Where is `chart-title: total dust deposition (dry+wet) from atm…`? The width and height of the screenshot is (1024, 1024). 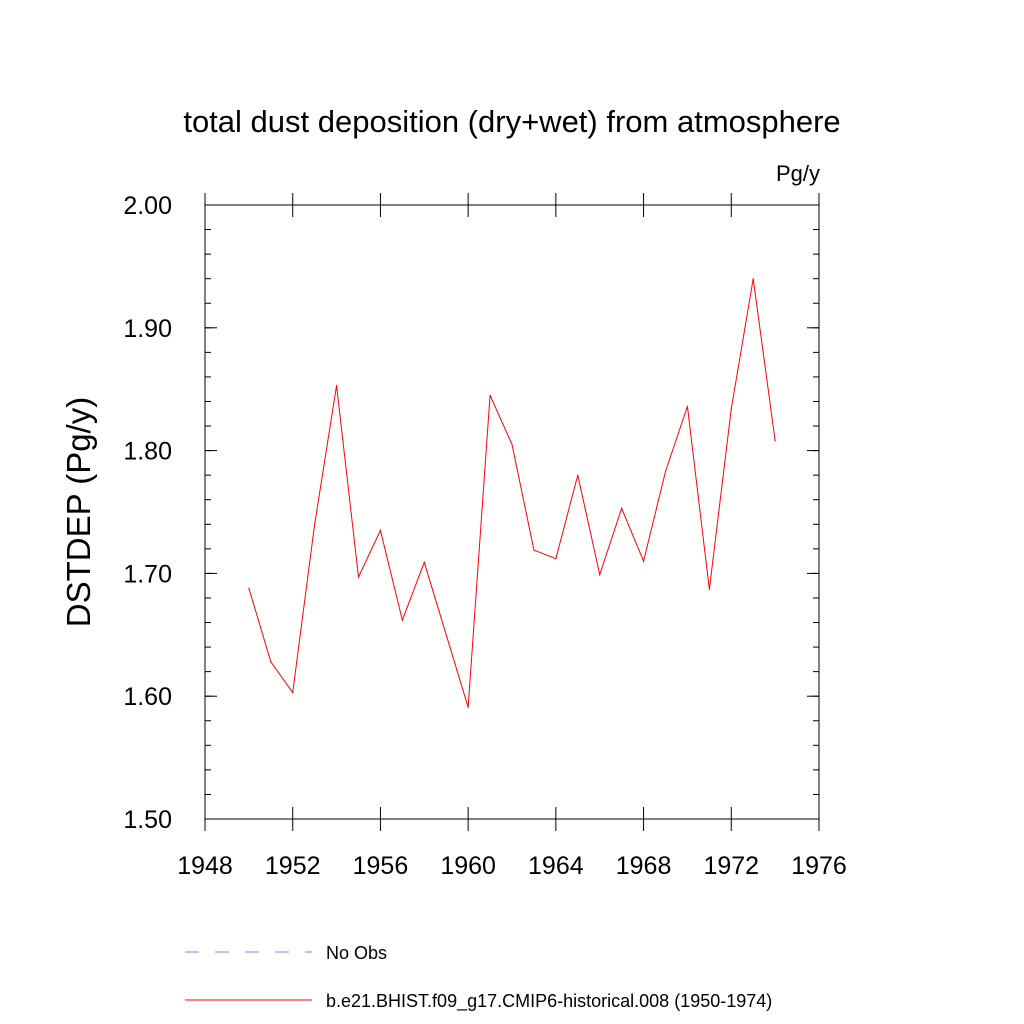
chart-title: total dust deposition (dry+wet) from atm… is located at coordinates (511, 121).